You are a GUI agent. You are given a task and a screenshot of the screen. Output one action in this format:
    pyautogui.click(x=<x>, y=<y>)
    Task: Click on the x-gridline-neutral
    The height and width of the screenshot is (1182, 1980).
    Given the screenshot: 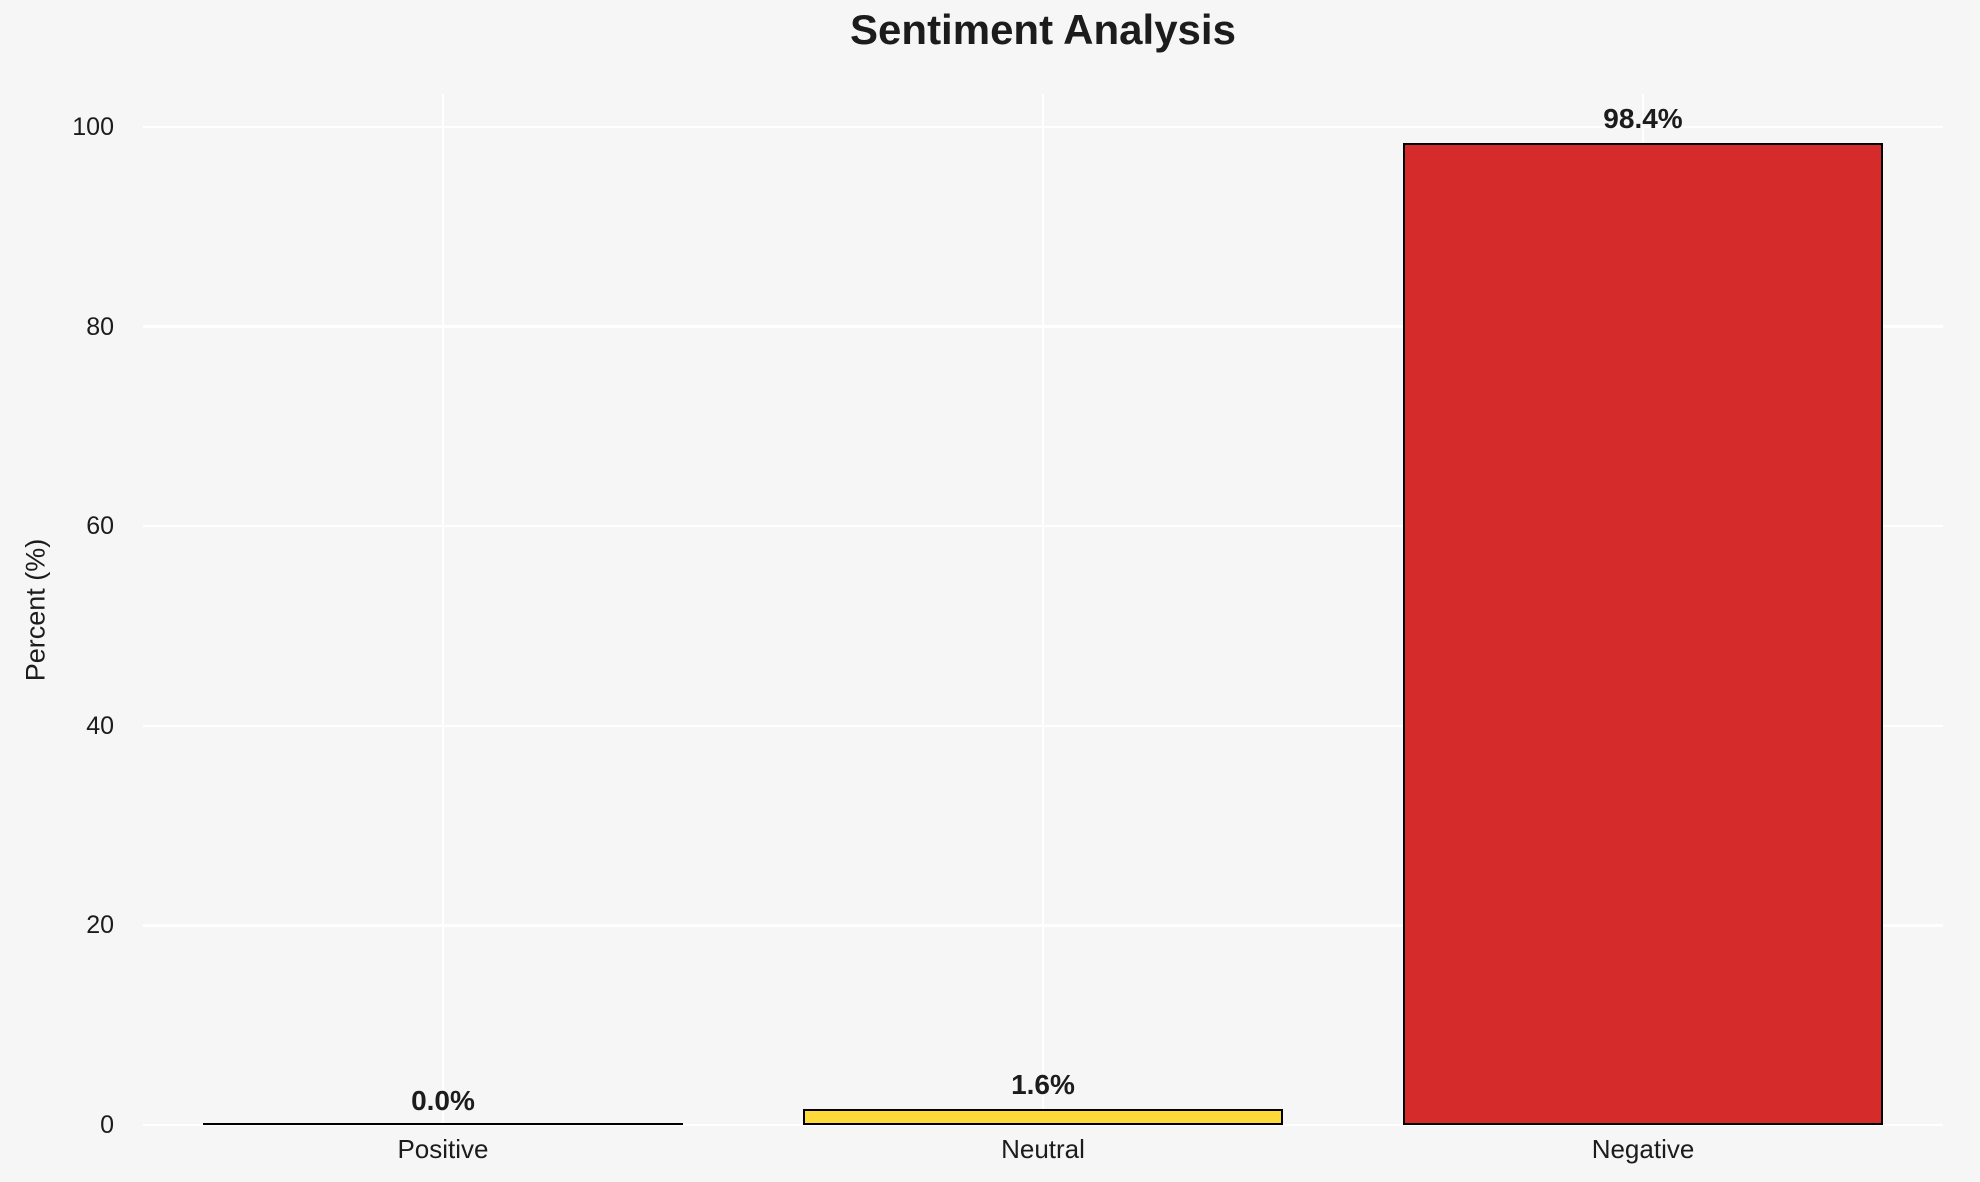 What is the action you would take?
    pyautogui.click(x=1043, y=609)
    